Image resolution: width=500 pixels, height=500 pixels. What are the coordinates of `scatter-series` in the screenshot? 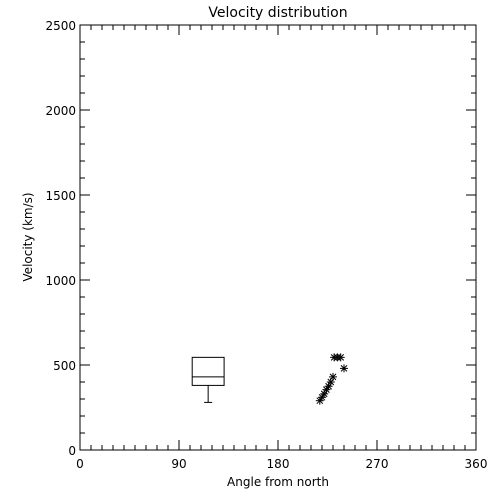 It's located at (331, 379).